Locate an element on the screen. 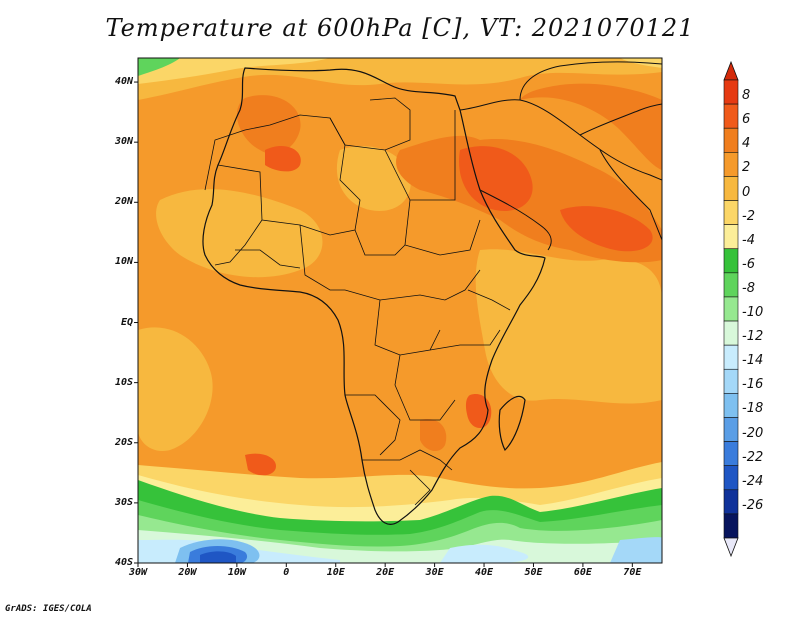 The width and height of the screenshot is (800, 618). lat-label: EQ is located at coordinates (126, 322).